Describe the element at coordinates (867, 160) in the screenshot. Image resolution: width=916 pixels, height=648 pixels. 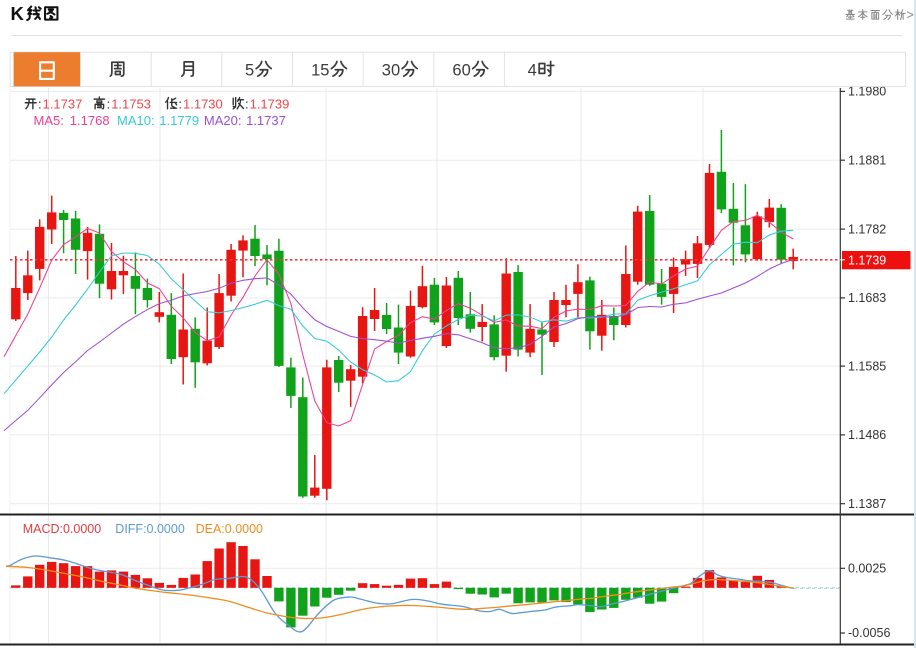
I see `svg-text: 1.1881` at that location.